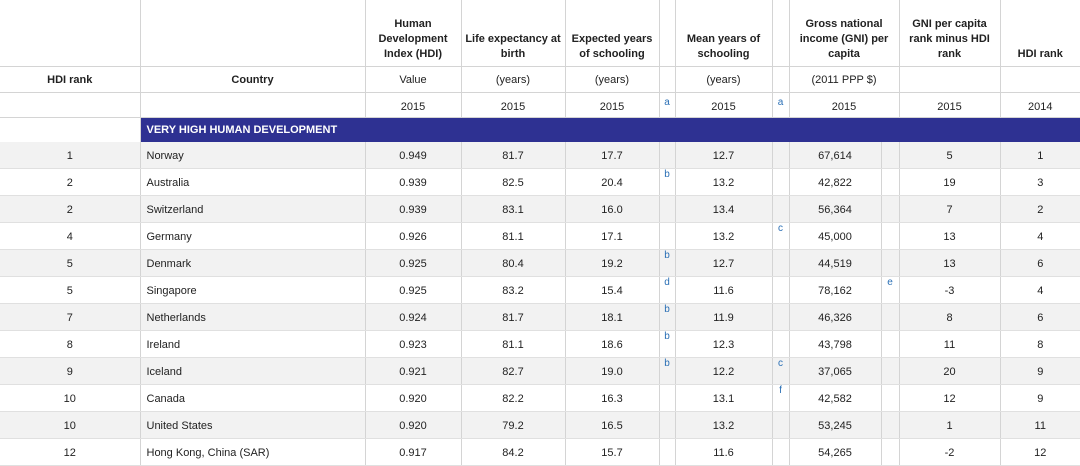 The image size is (1080, 466). Describe the element at coordinates (413, 317) in the screenshot. I see `cell-hdi: 0.924` at that location.